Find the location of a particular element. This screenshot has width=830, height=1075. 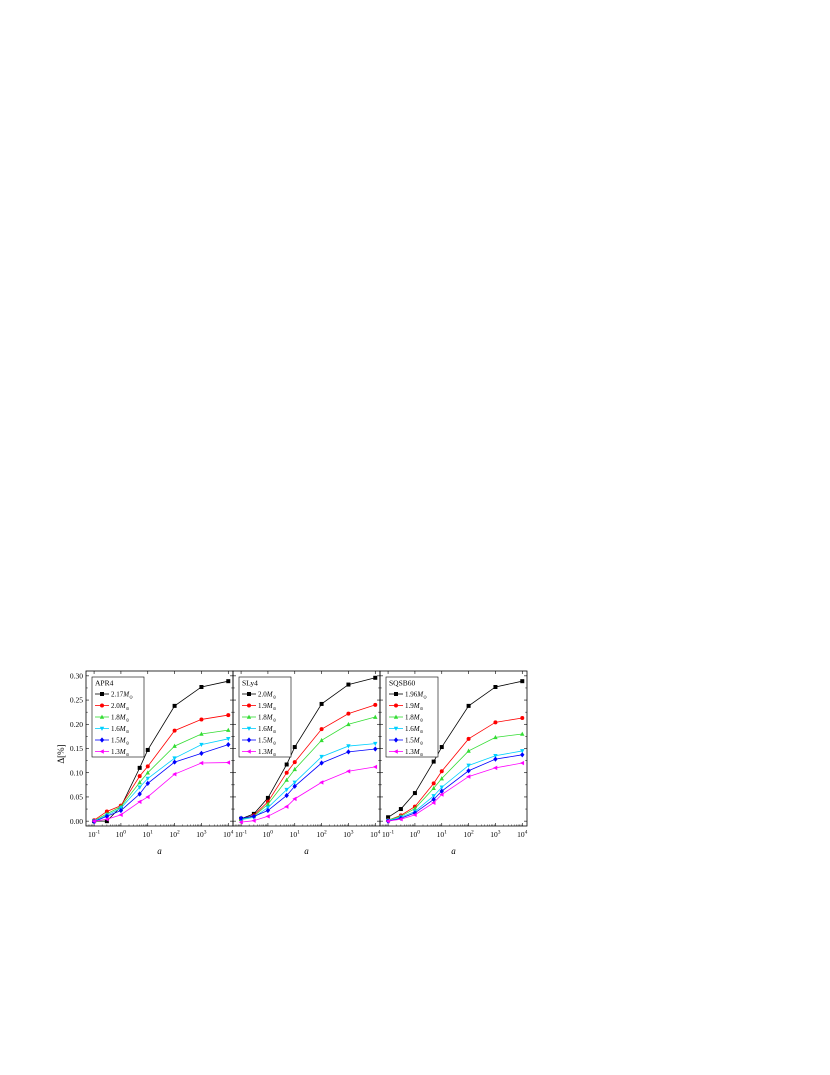

y-tick-label: 0.20 is located at coordinates (76, 724).